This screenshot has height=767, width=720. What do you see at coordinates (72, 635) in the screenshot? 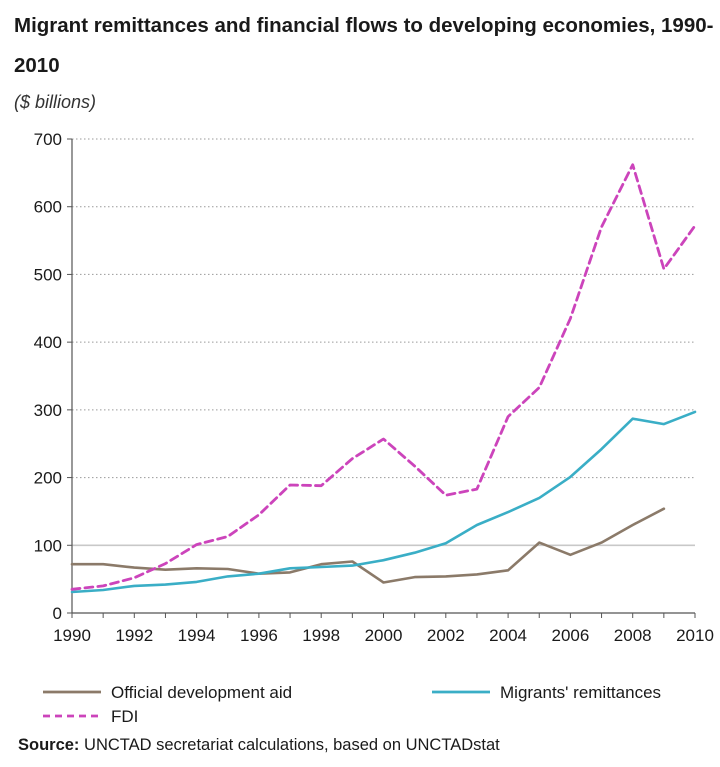
I see `x-tick-label: 1990` at bounding box center [72, 635].